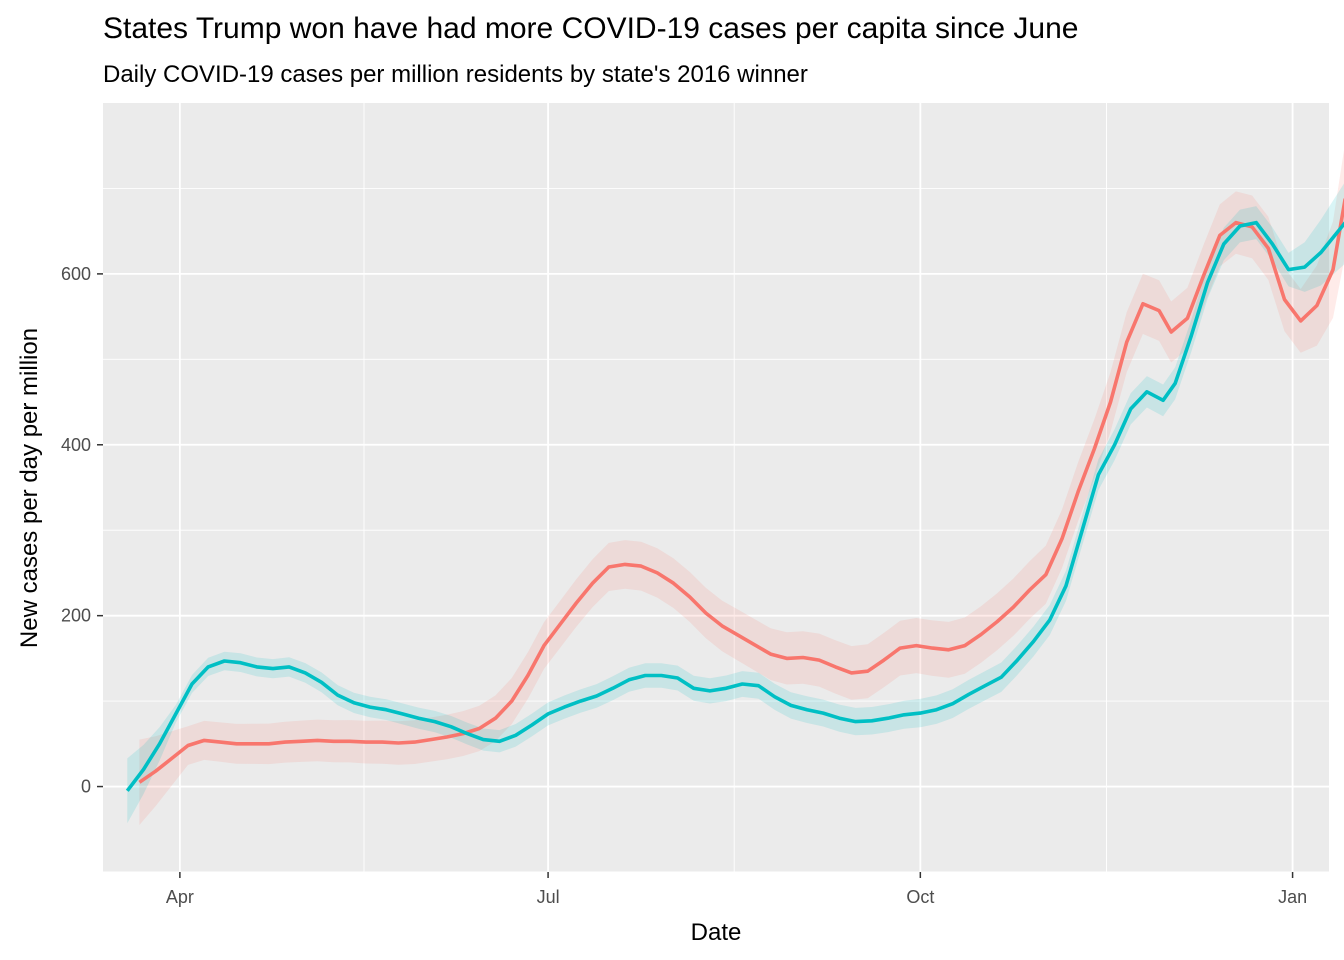 The width and height of the screenshot is (1344, 960). I want to click on x-tick-label: Jul, so click(548, 897).